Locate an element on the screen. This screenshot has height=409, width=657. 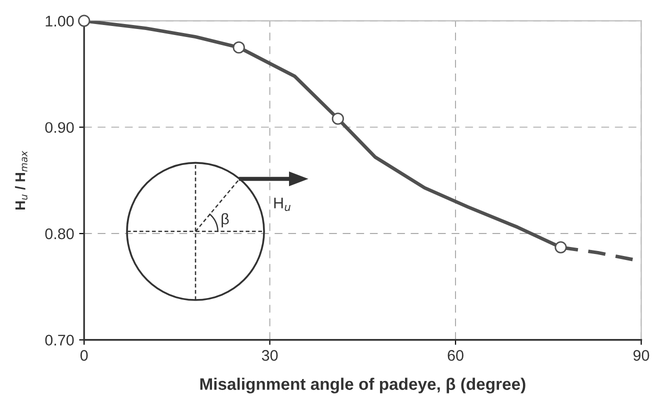
y-tick-label: 0.90 is located at coordinates (59, 127).